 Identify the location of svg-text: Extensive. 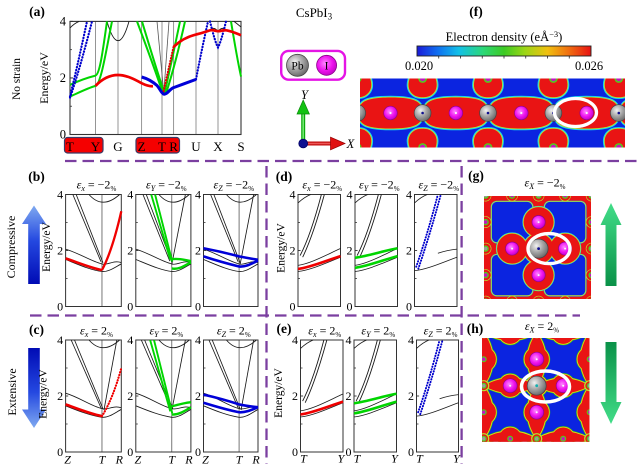
(12, 391).